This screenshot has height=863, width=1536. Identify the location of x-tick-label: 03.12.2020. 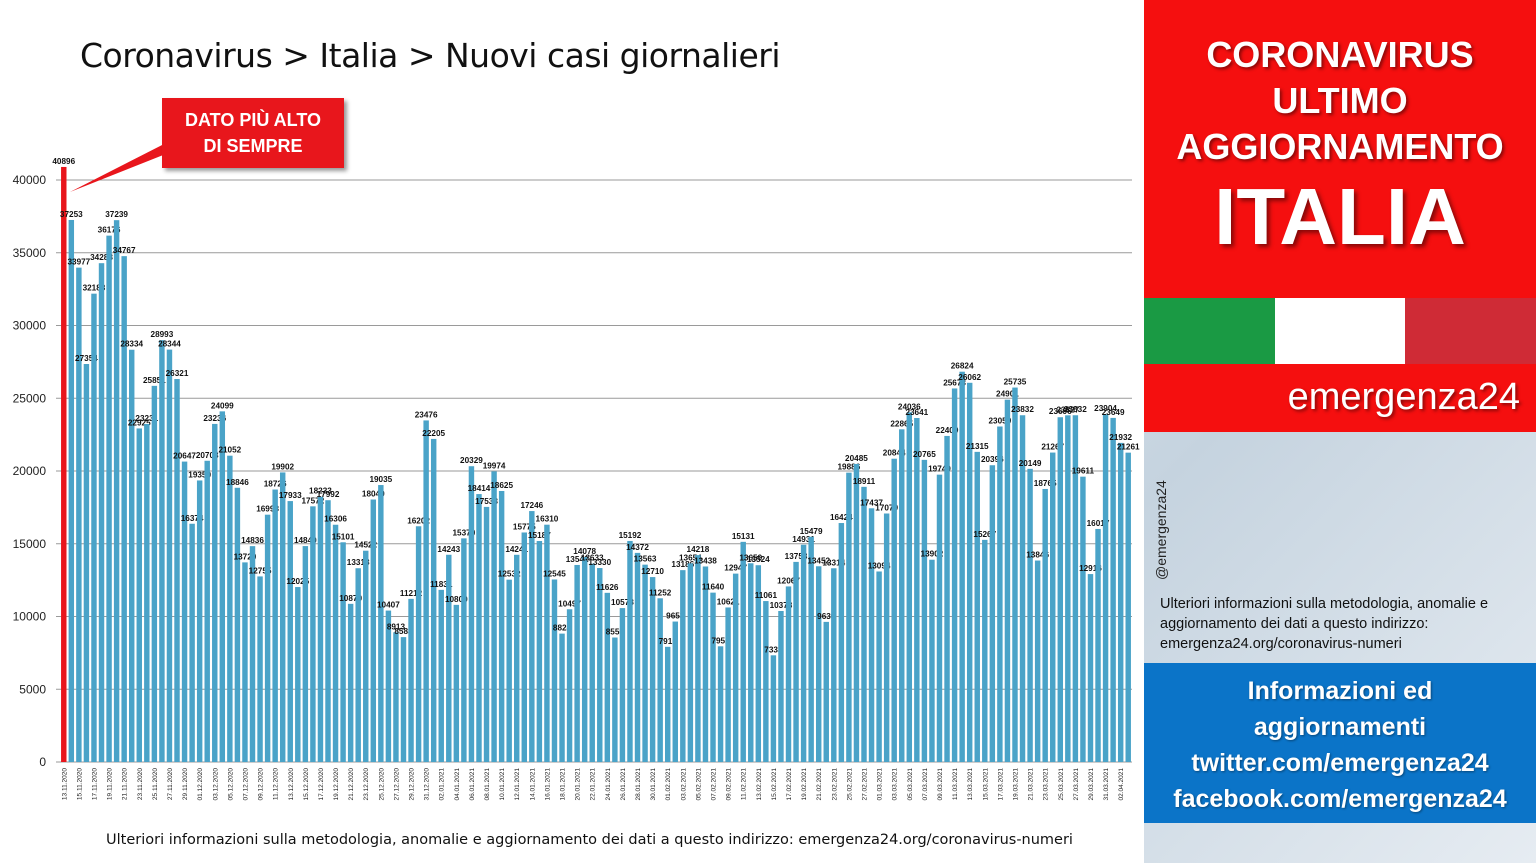
(215, 784).